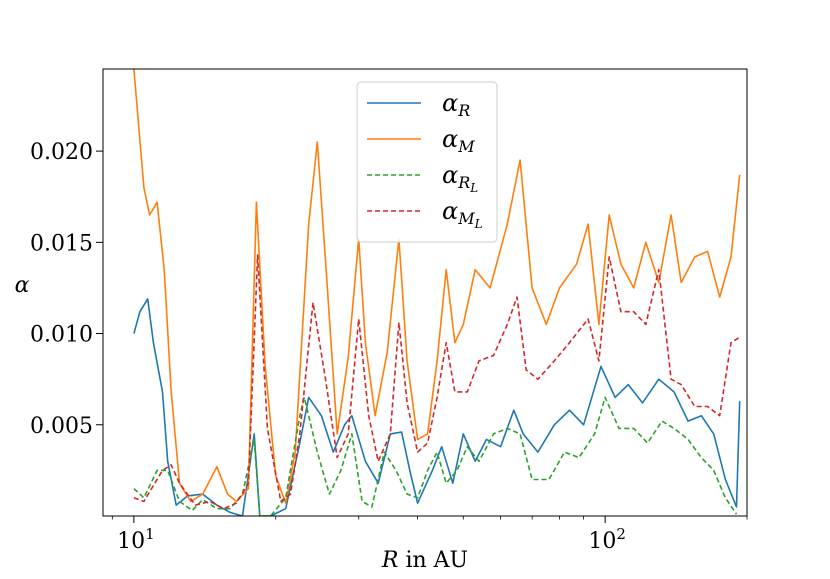 Image resolution: width=830 pixels, height=579 pixels. Describe the element at coordinates (460, 178) in the screenshot. I see `legend-label-3: αRL` at that location.